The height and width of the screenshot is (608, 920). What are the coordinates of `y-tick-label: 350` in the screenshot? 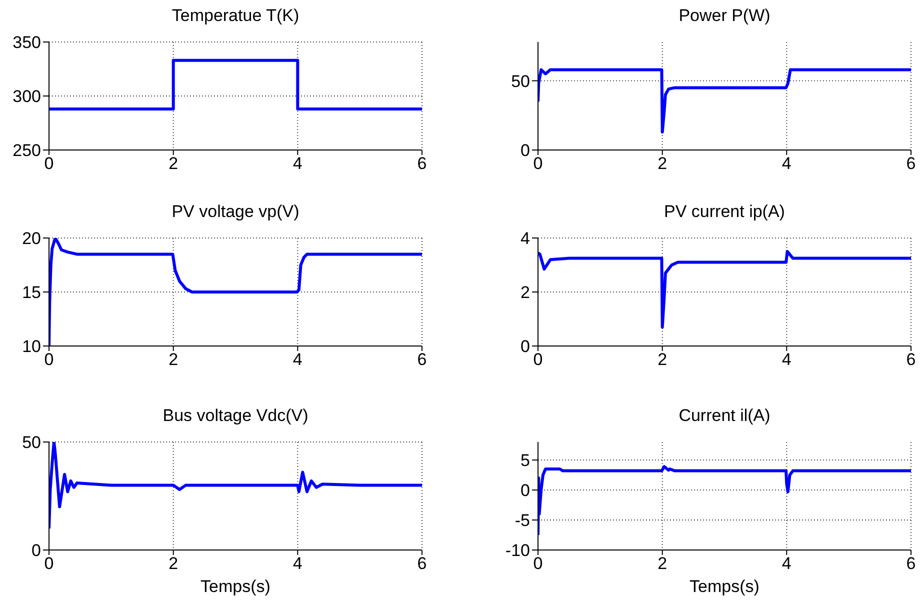 It's located at (26, 42).